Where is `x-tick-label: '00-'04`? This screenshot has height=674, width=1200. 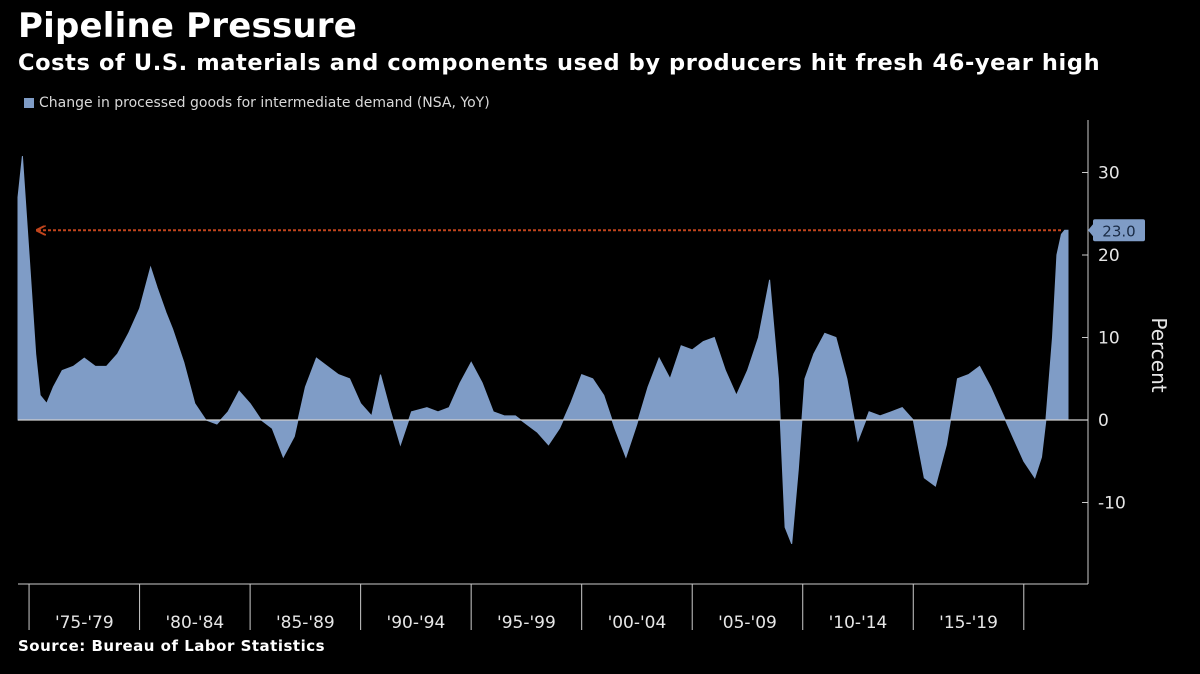
x-tick-label: '00-'04 is located at coordinates (637, 623).